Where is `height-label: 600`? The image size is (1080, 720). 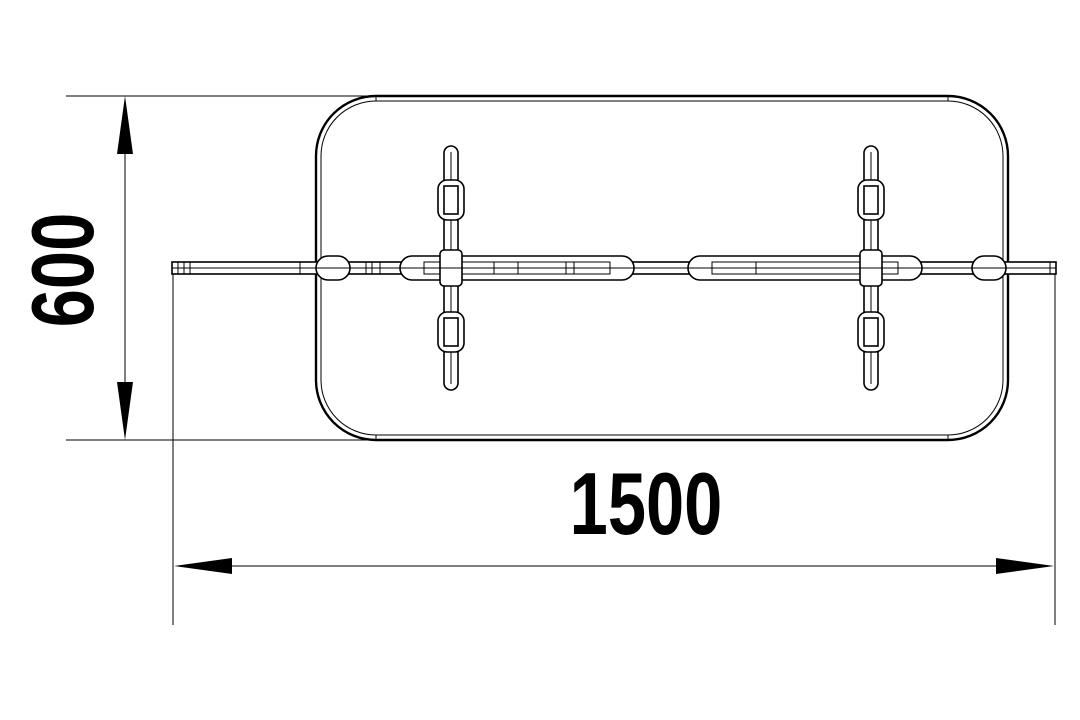 height-label: 600 is located at coordinates (63, 270).